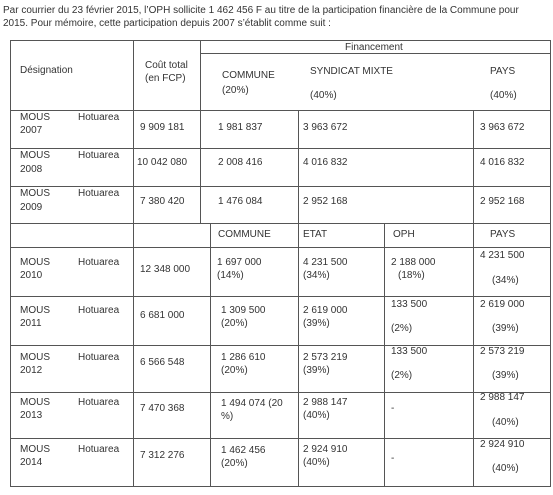 The height and width of the screenshot is (495, 553). Describe the element at coordinates (375, 53) in the screenshot. I see `table1-financement-divider` at that location.